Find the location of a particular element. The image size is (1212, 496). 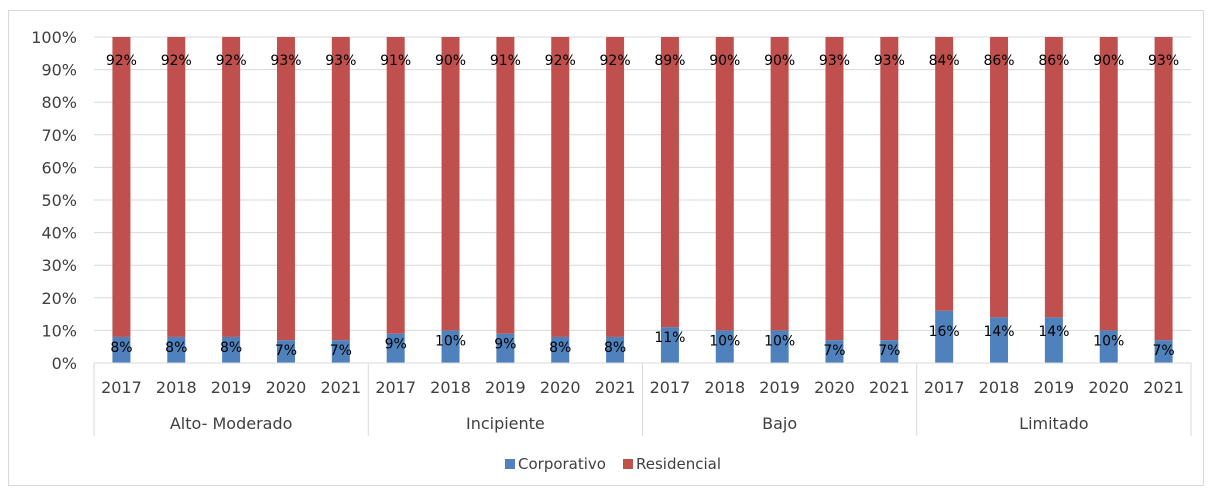

legend-swatch-corporativo is located at coordinates (510, 464).